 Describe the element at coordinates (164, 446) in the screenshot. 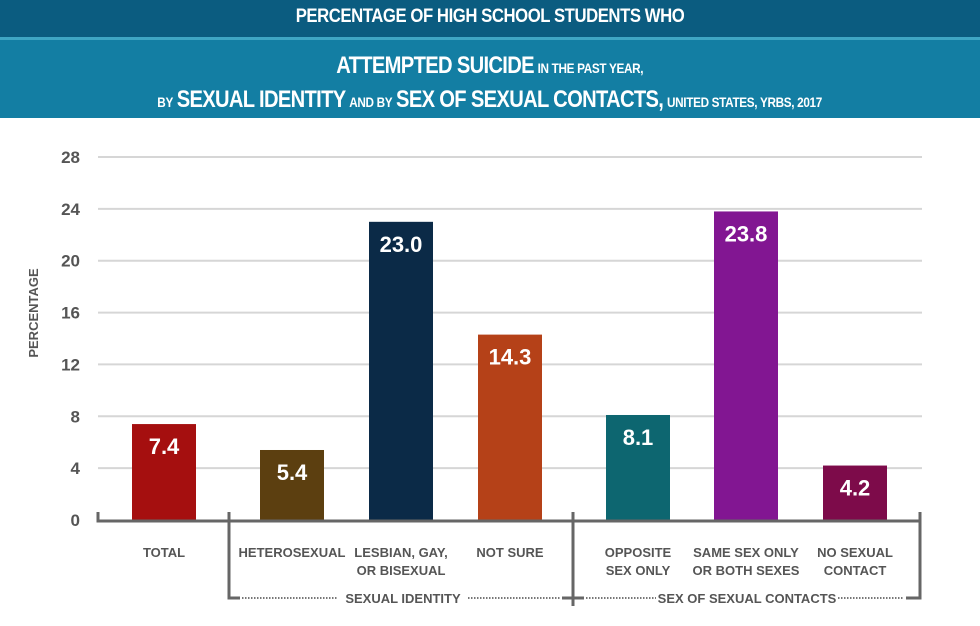

I see `bar-value-label: 7.4` at that location.